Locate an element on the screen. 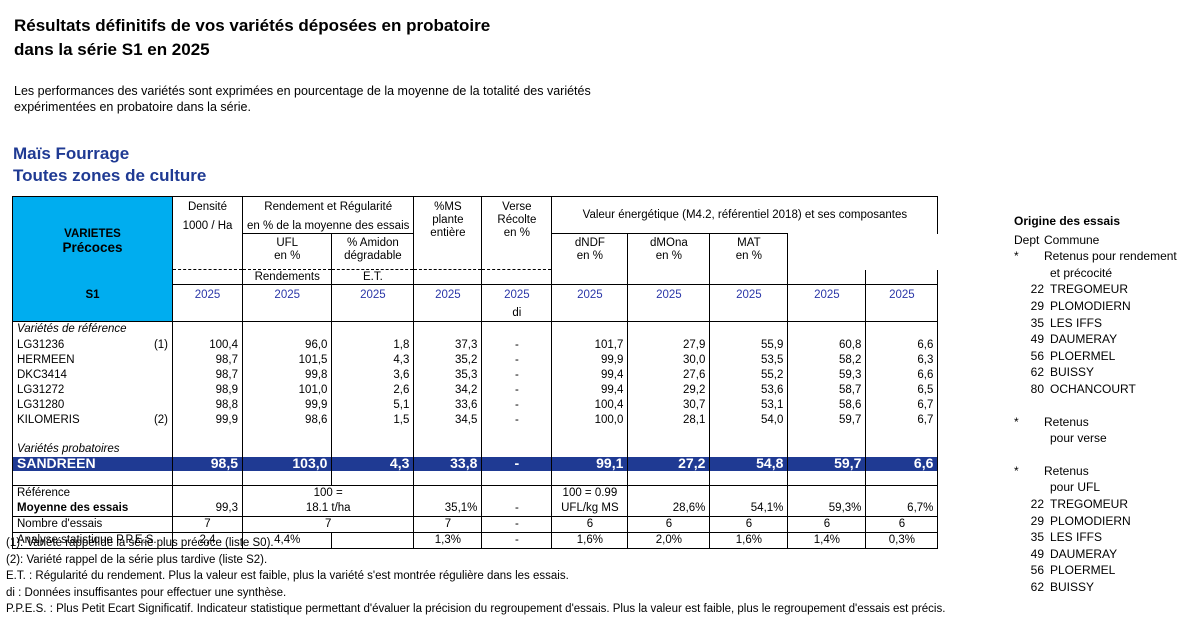 The width and height of the screenshot is (1193, 626). spacer2-mat is located at coordinates (902, 478).